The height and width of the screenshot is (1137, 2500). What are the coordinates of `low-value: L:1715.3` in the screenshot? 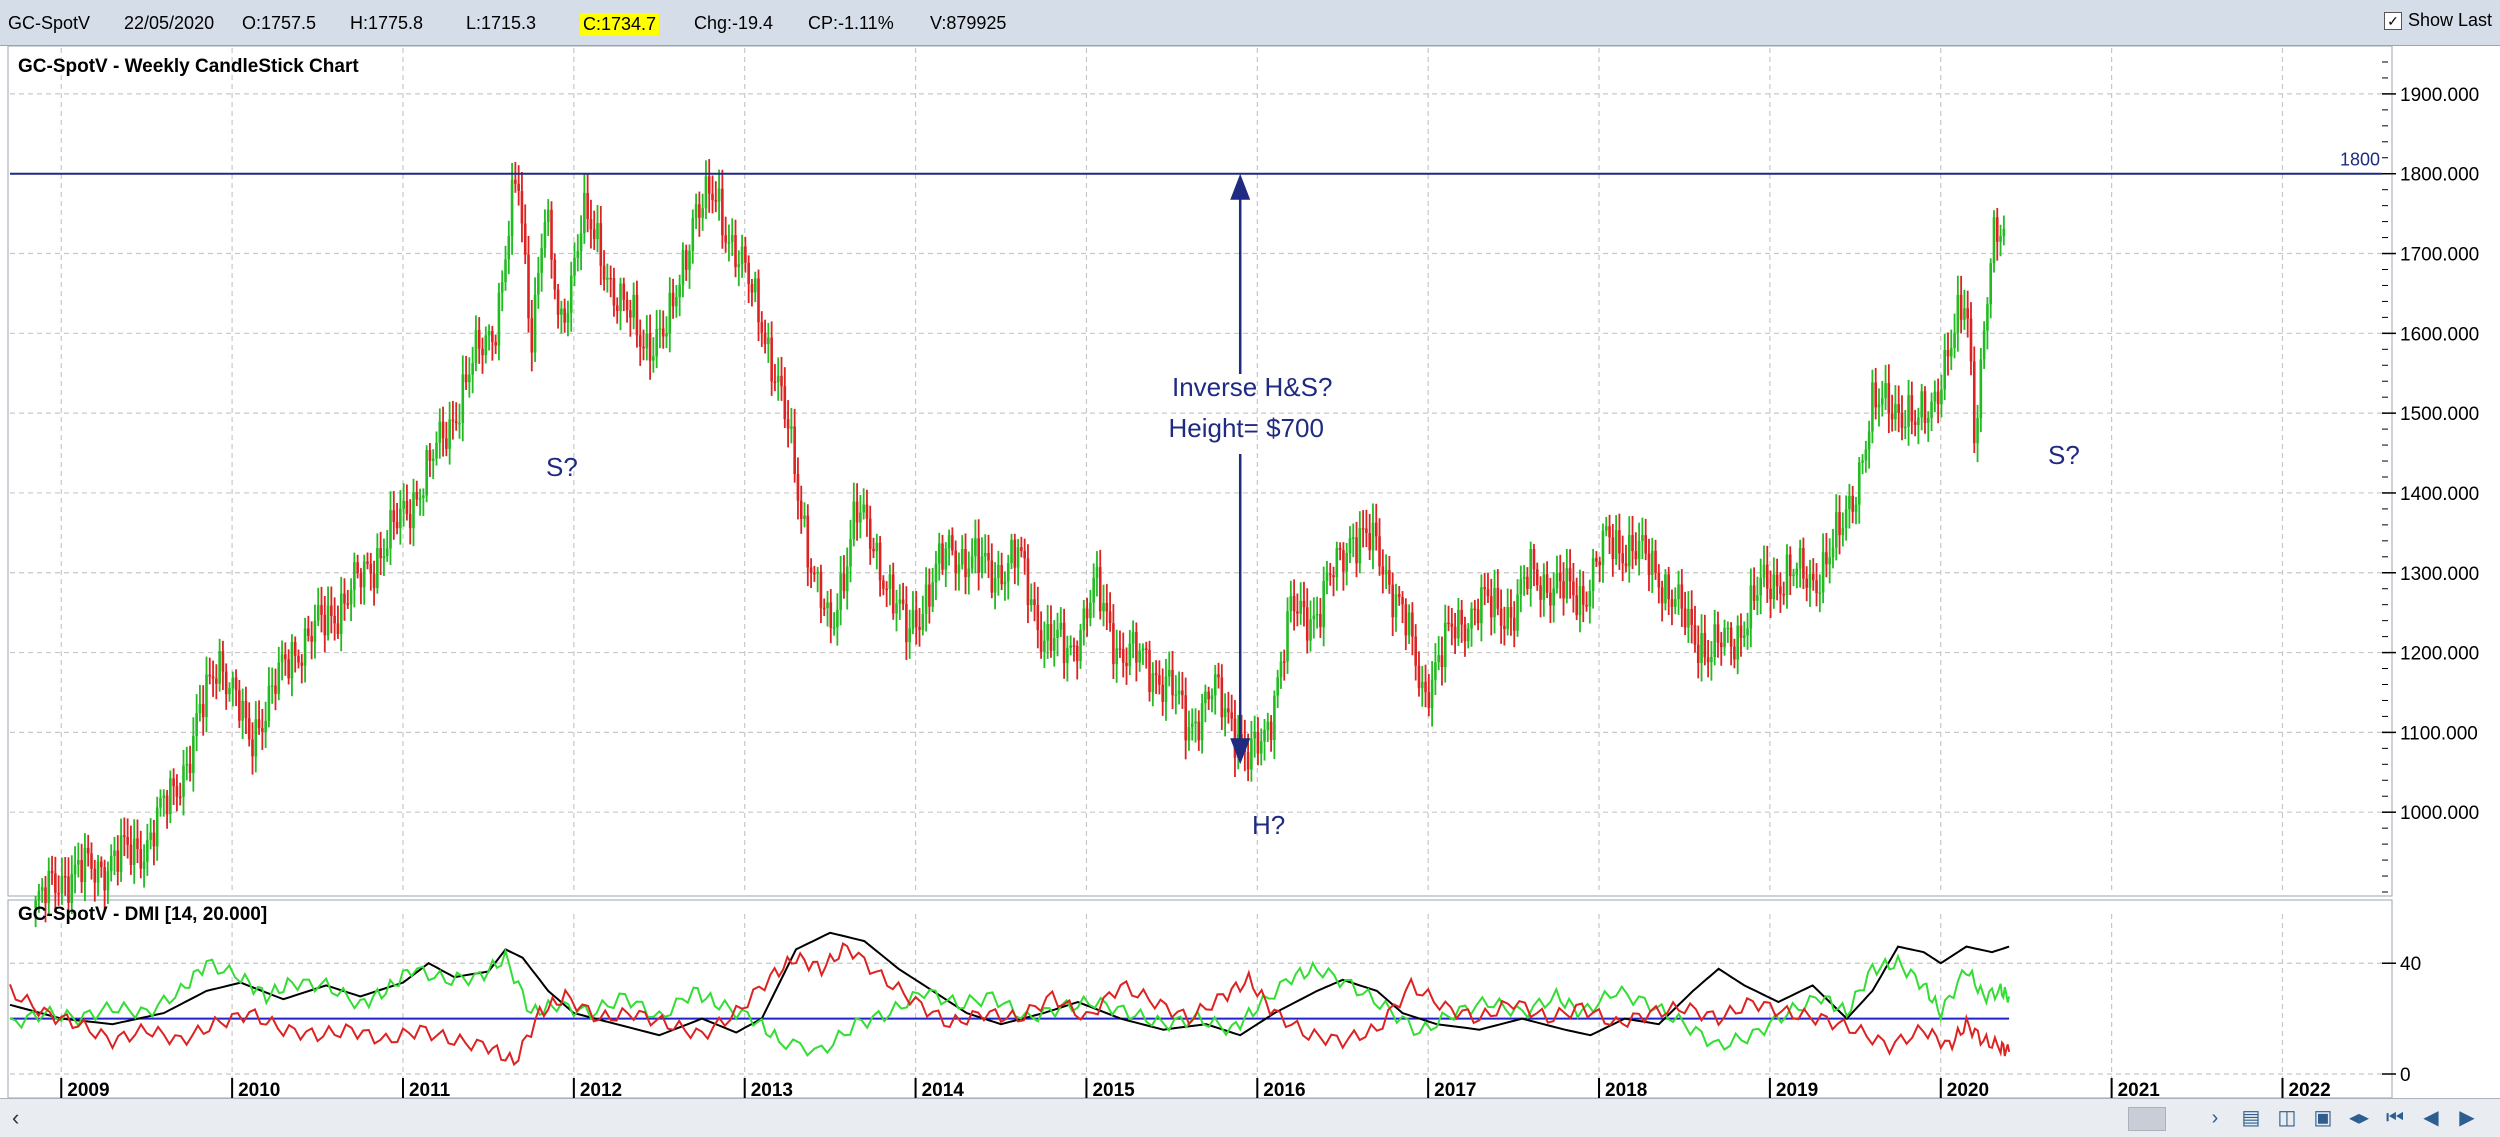 It's located at (501, 23).